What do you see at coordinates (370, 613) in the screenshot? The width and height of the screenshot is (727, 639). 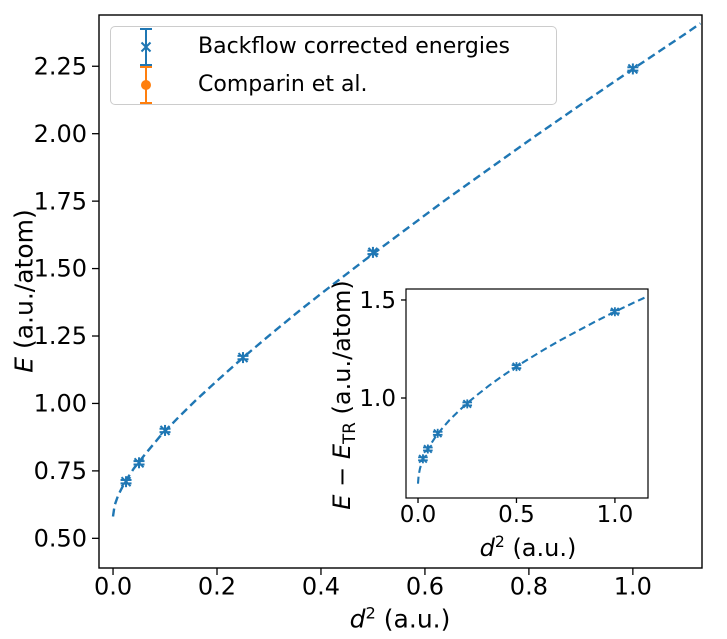 I see `x-axis-exponent: 2` at bounding box center [370, 613].